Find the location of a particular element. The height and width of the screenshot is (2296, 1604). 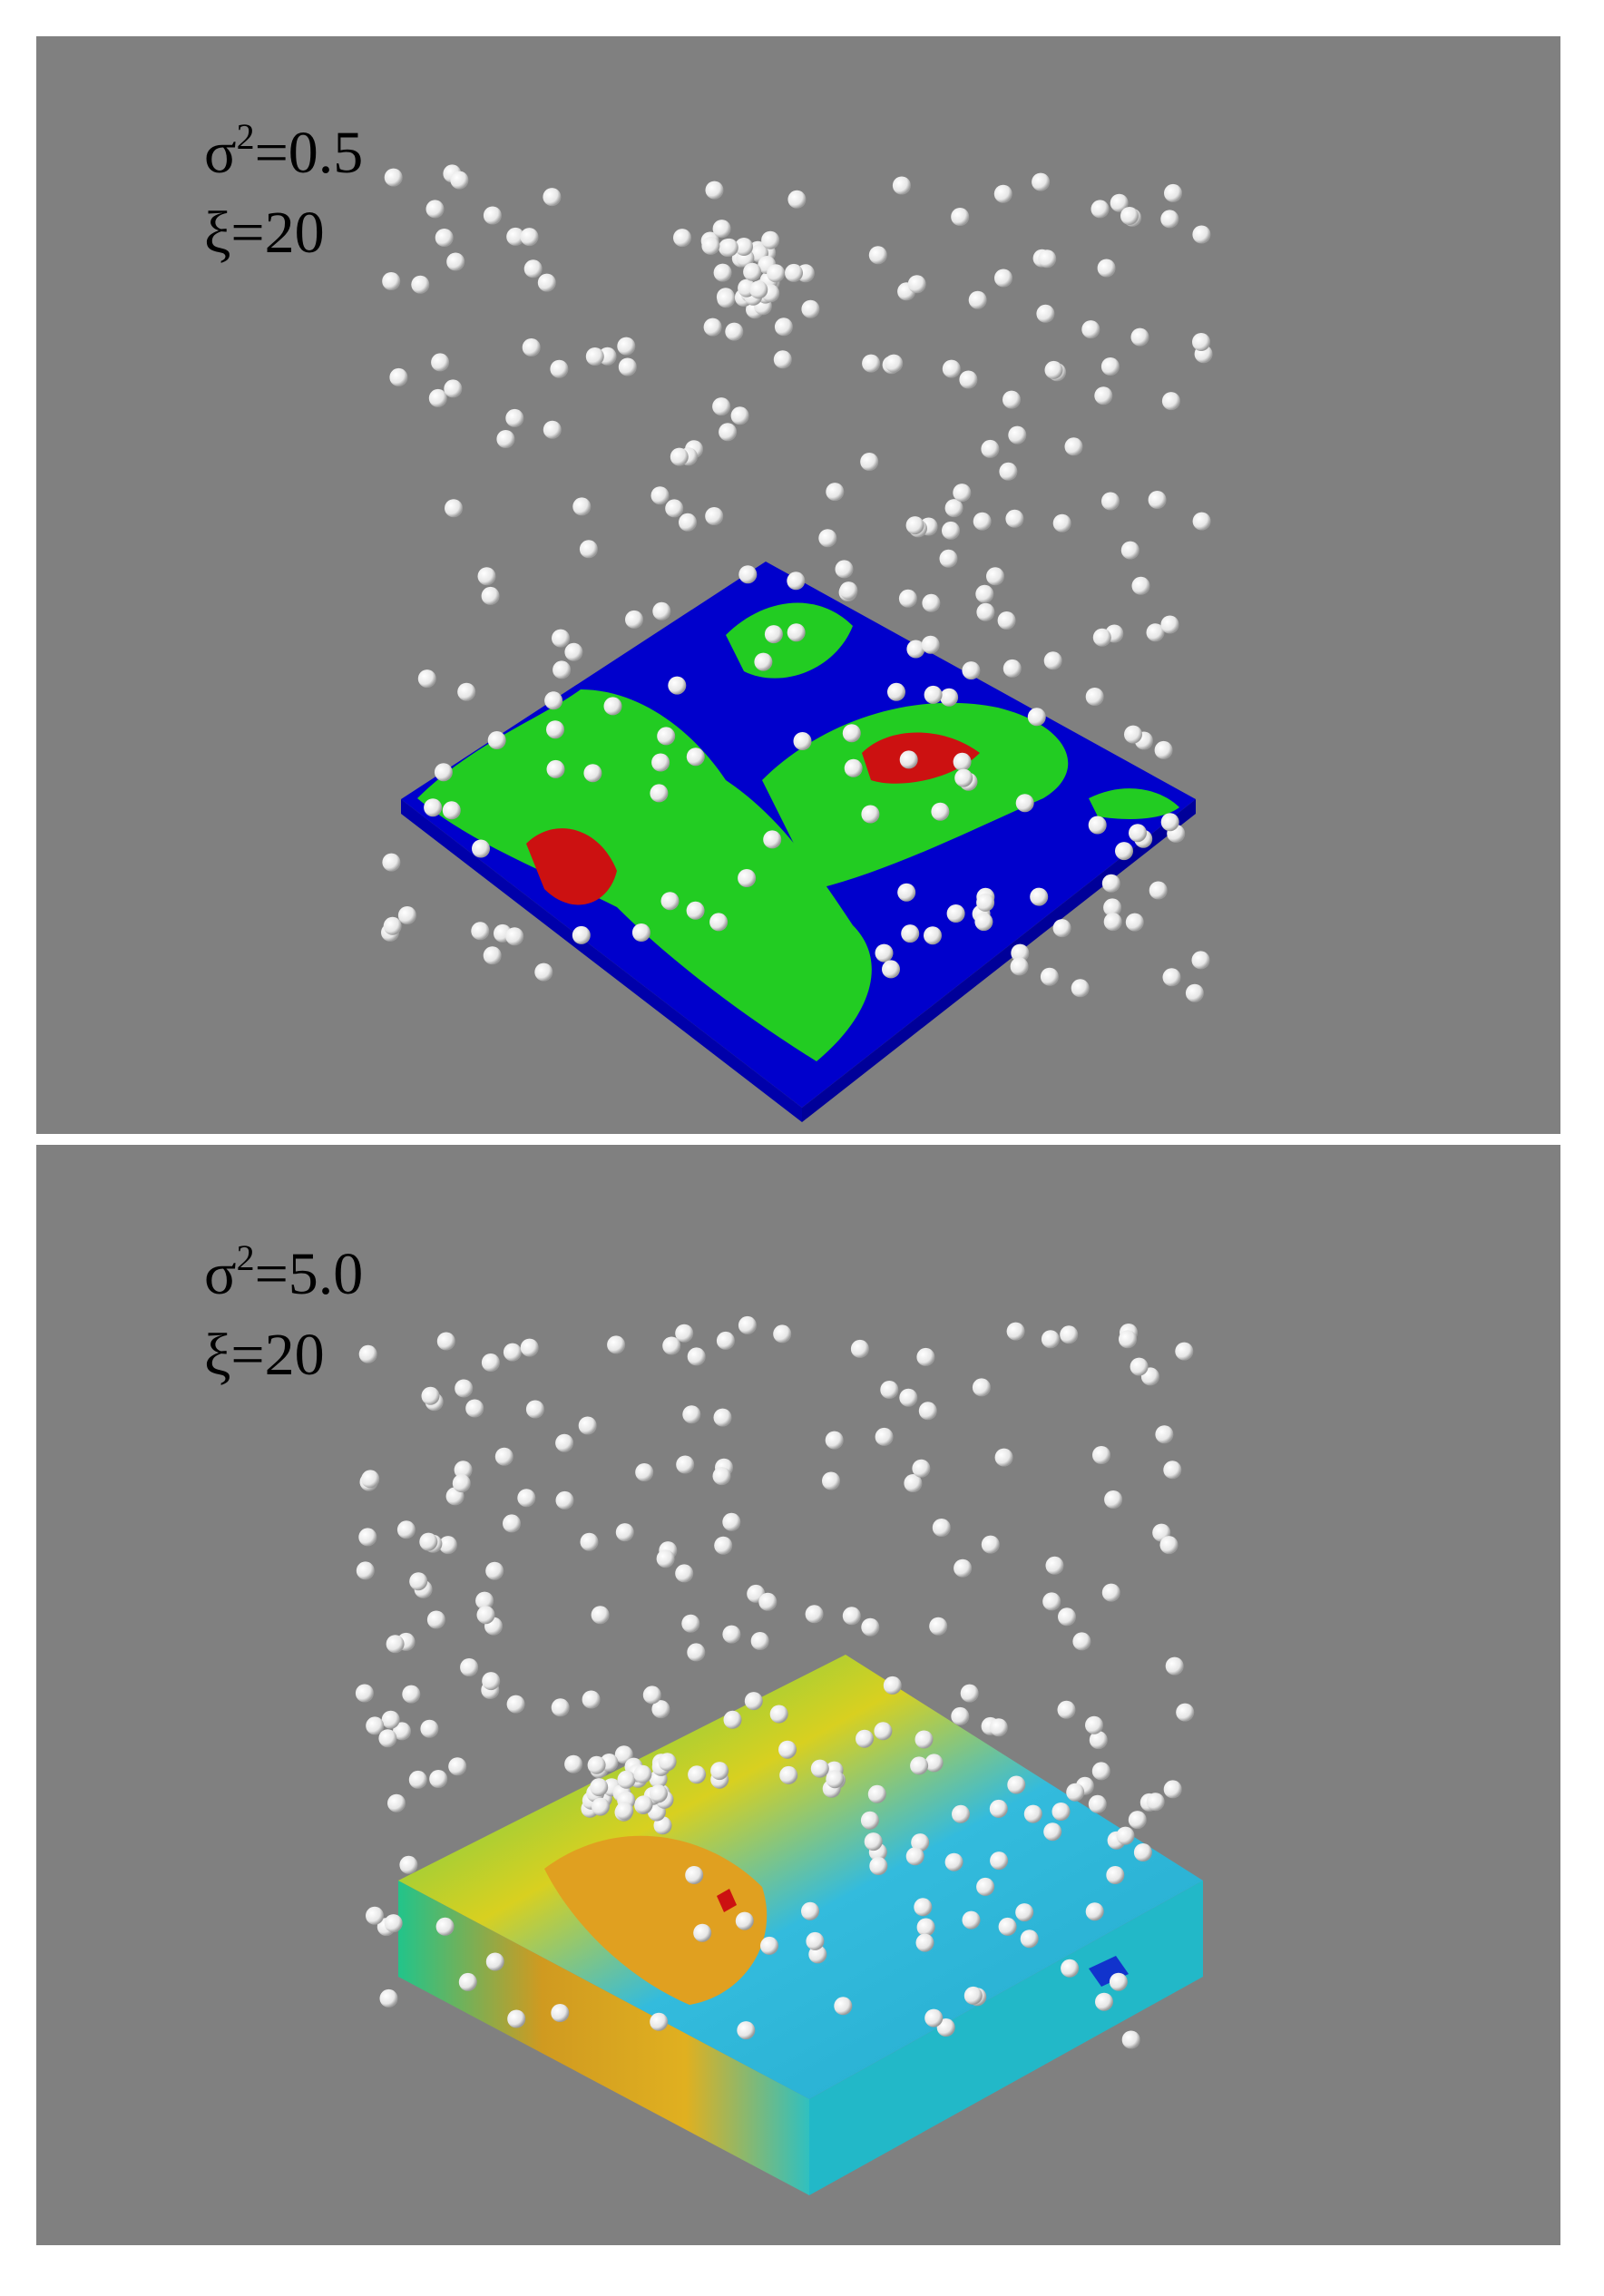

warm-region is located at coordinates (656, 1920).